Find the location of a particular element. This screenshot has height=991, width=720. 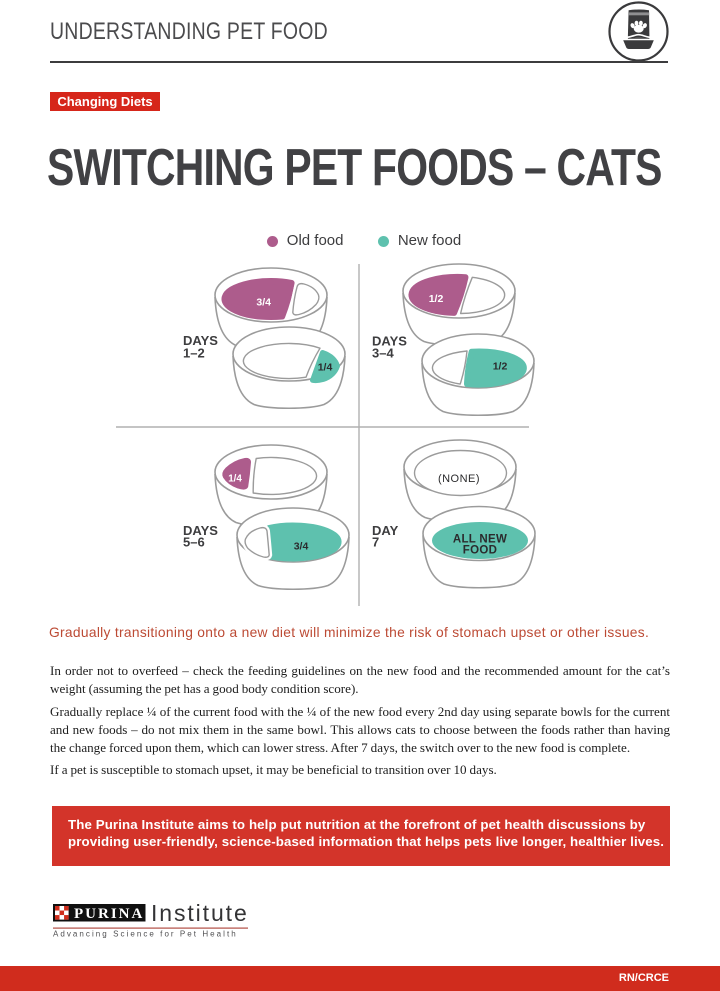

svg-text:Advancing Science for Pet Heal: Advancing Science for Pet Health is located at coordinates (145, 934).